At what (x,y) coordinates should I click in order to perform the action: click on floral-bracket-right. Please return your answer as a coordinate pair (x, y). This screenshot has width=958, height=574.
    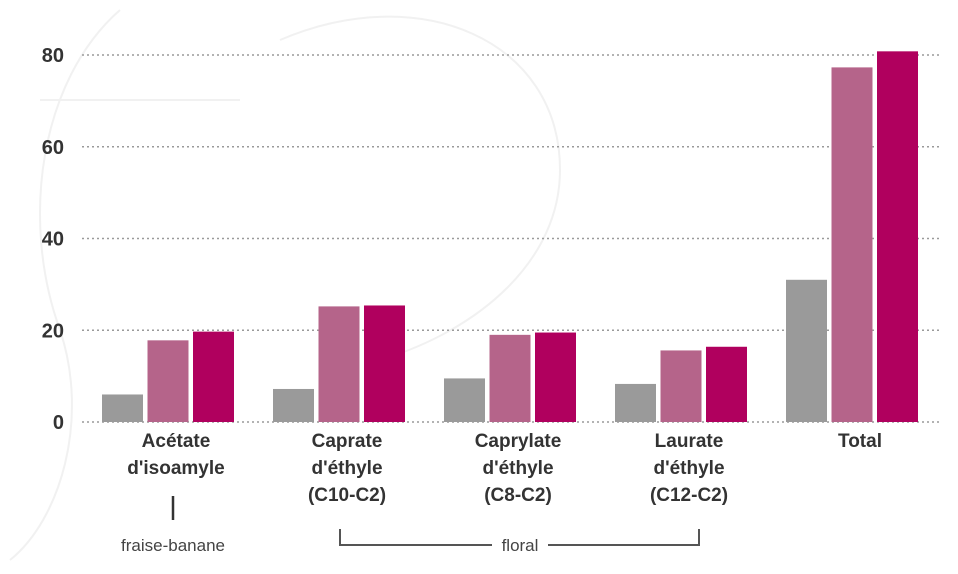
    Looking at the image, I should click on (624, 537).